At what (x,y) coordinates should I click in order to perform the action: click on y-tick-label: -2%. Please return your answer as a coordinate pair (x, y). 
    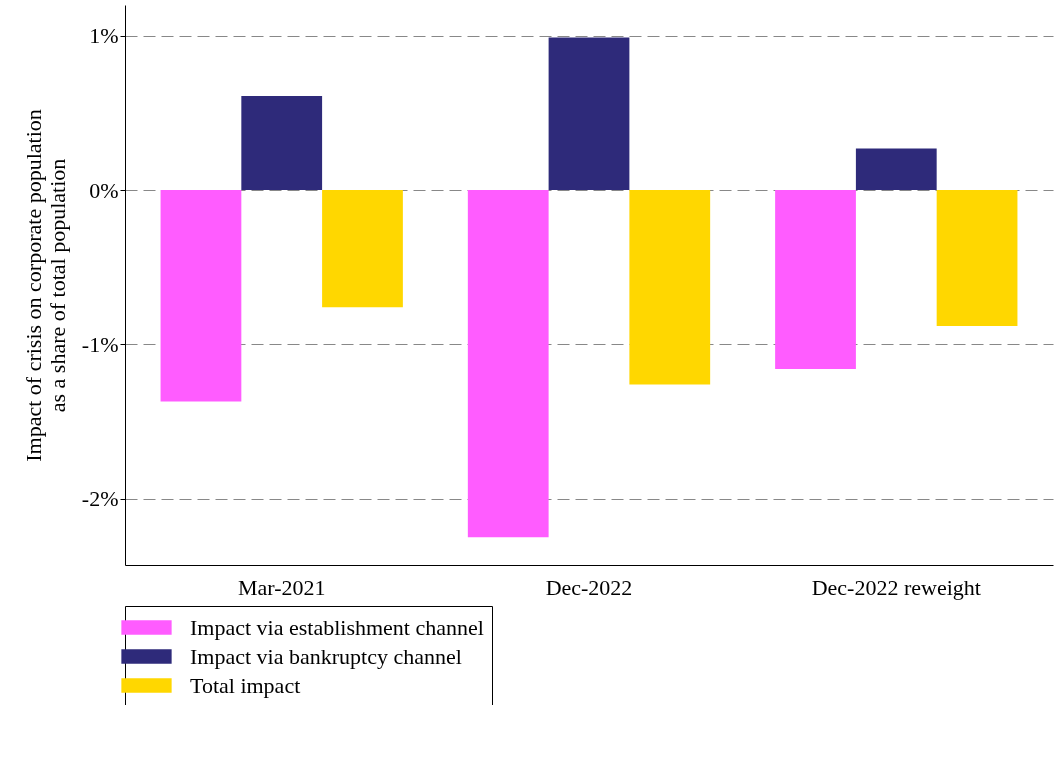
    Looking at the image, I should click on (100, 499).